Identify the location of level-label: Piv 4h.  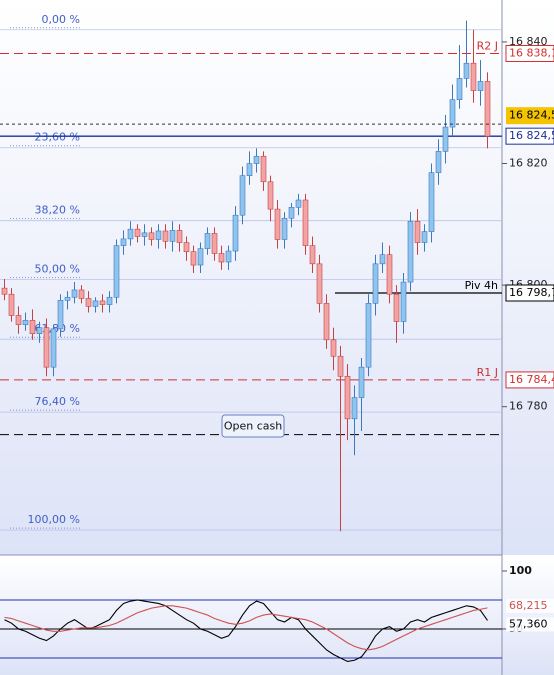
(481, 285).